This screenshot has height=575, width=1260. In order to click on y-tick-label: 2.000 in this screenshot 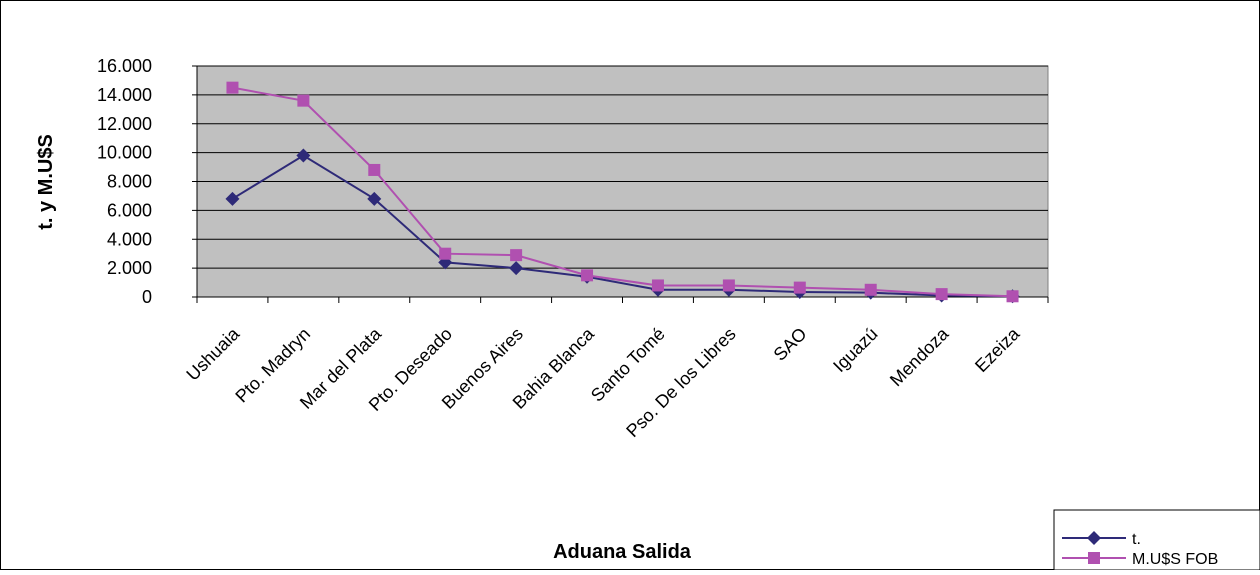, I will do `click(129, 268)`.